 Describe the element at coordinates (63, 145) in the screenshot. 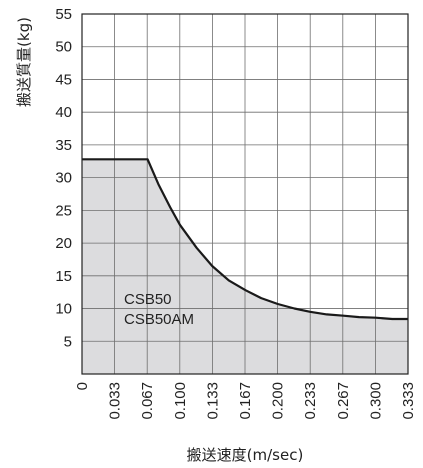

I see `y-tick-label: 35` at that location.